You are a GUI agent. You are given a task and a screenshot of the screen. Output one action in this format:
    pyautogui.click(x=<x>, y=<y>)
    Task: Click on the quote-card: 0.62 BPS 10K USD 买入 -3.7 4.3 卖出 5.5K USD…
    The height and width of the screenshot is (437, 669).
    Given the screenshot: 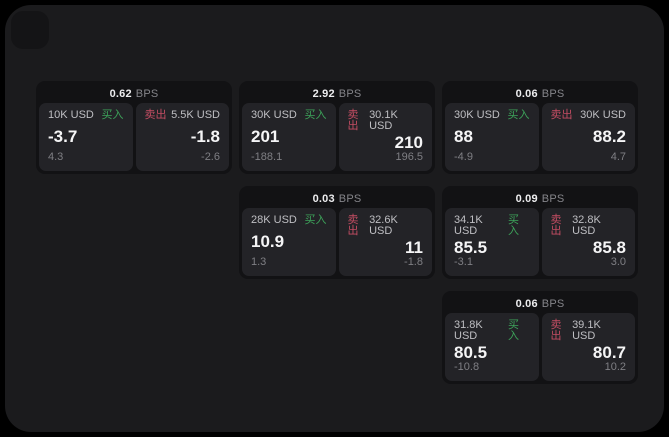 What is the action you would take?
    pyautogui.click(x=134, y=127)
    